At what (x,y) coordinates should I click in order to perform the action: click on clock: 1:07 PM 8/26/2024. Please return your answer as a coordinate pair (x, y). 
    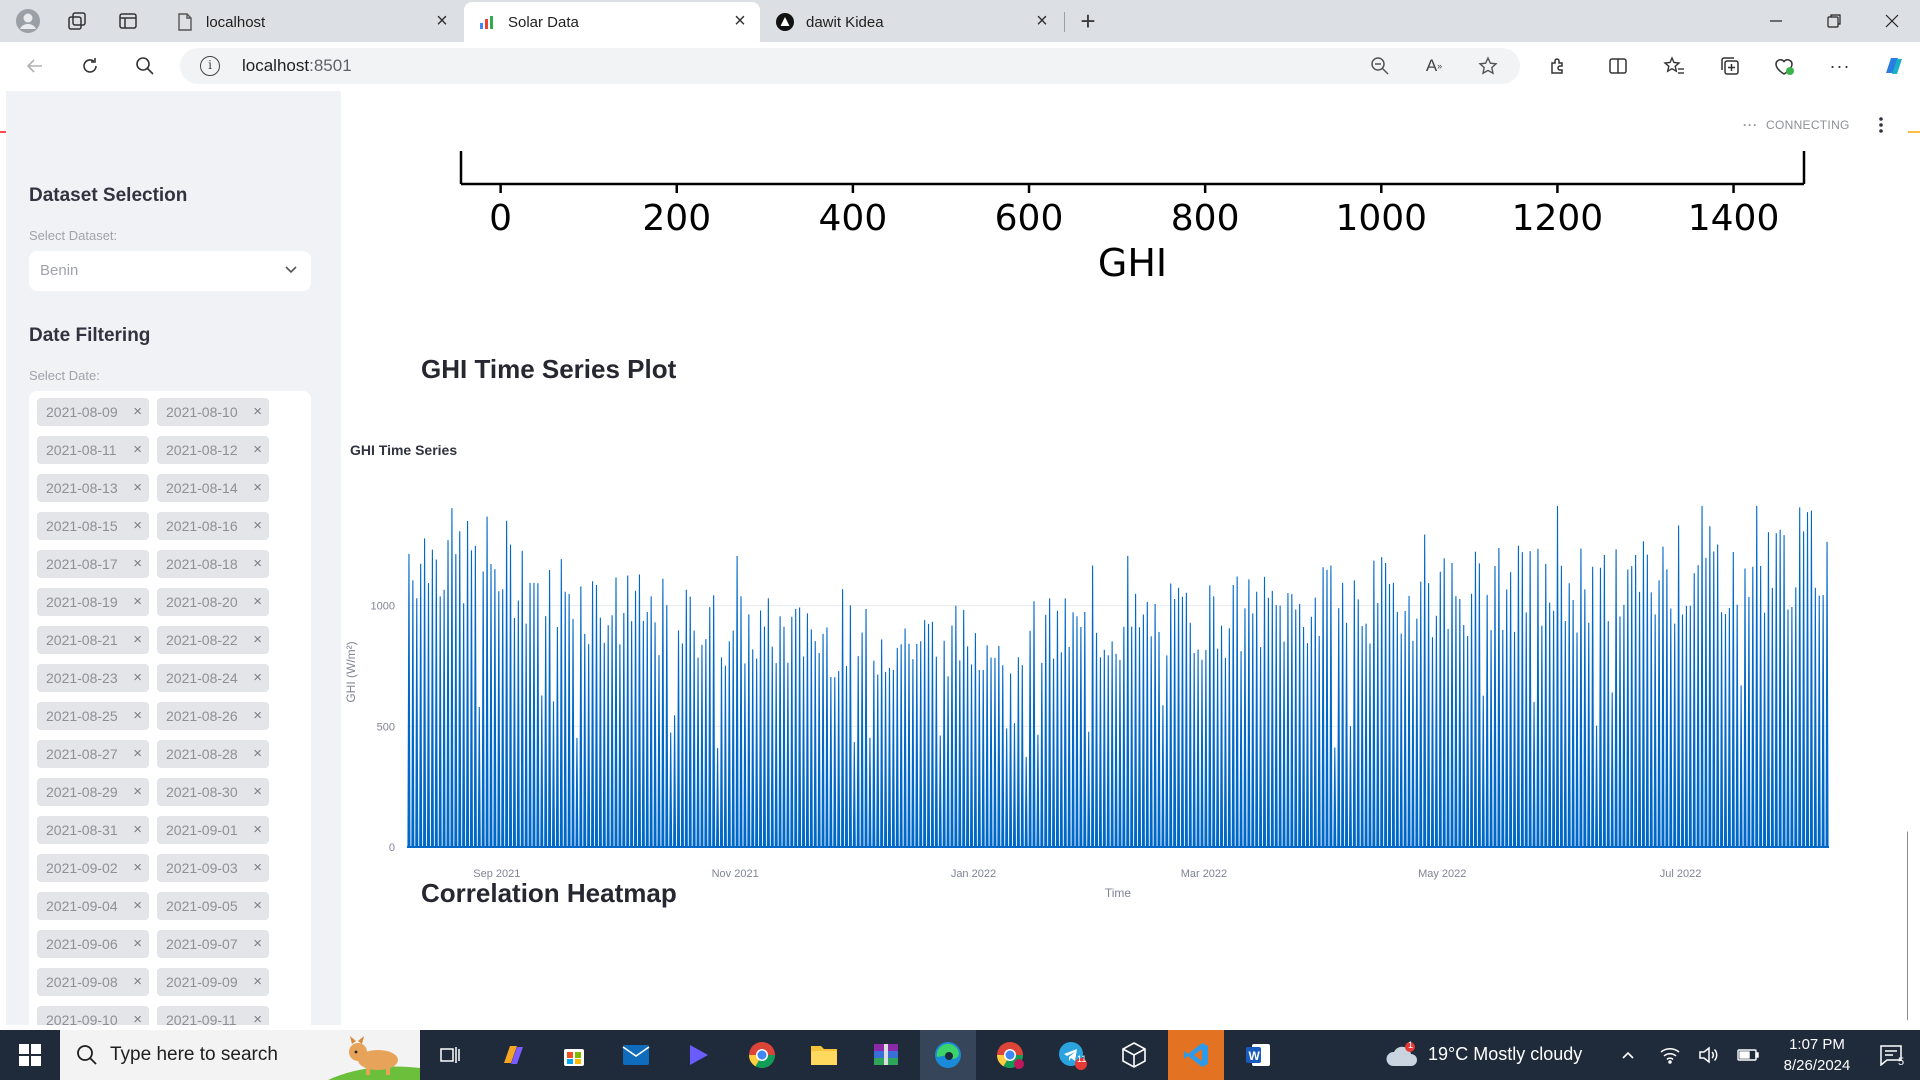
    Looking at the image, I should click on (1817, 1056).